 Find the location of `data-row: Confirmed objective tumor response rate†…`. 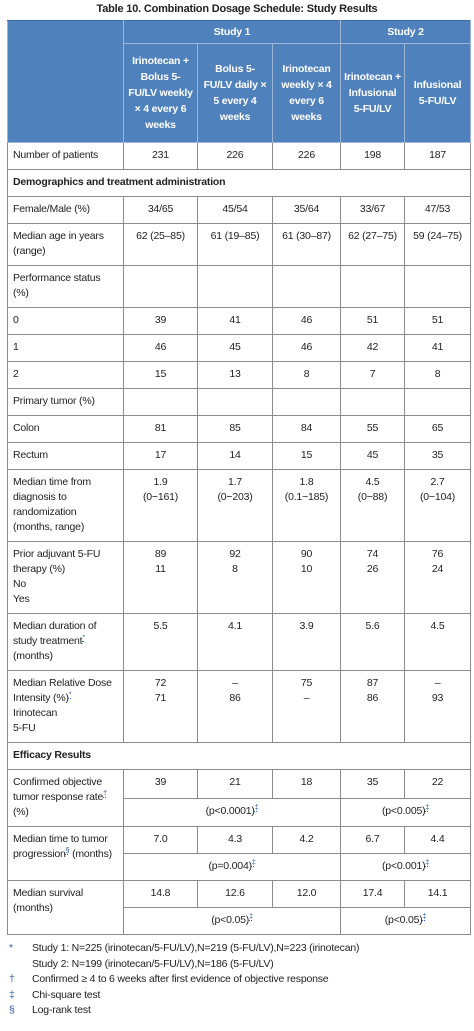

data-row: Confirmed objective tumor response rate†… is located at coordinates (239, 798).